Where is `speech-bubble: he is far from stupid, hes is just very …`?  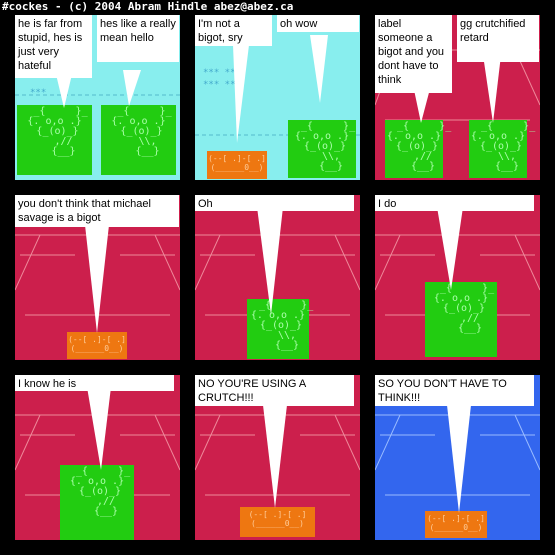 speech-bubble: he is far from stupid, hes is just very … is located at coordinates (53, 46).